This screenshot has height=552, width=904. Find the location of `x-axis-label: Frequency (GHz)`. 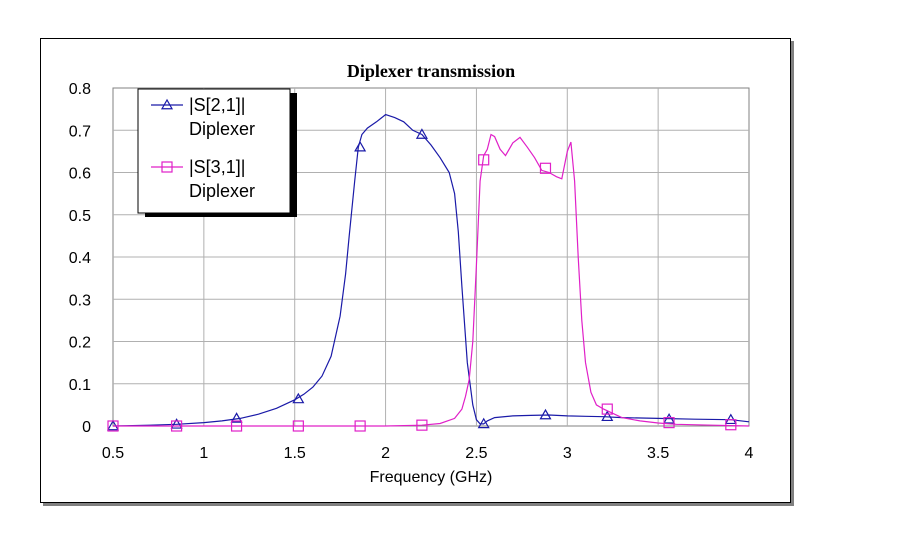

x-axis-label: Frequency (GHz) is located at coordinates (431, 477).